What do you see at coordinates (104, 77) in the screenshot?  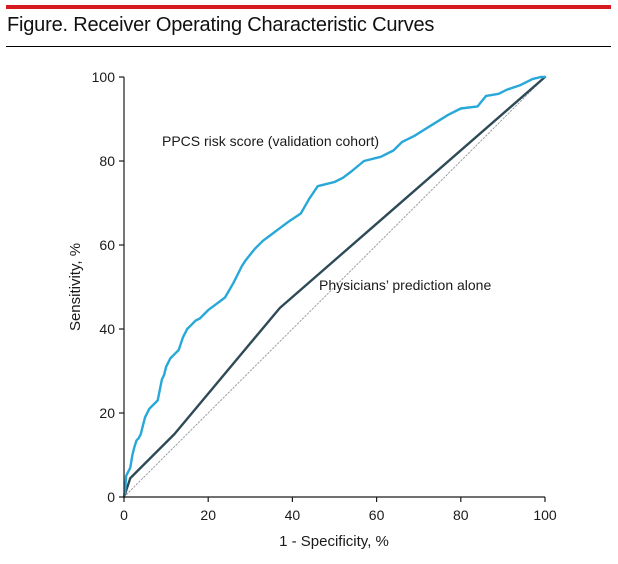 I see `y-tick-label: 100` at bounding box center [104, 77].